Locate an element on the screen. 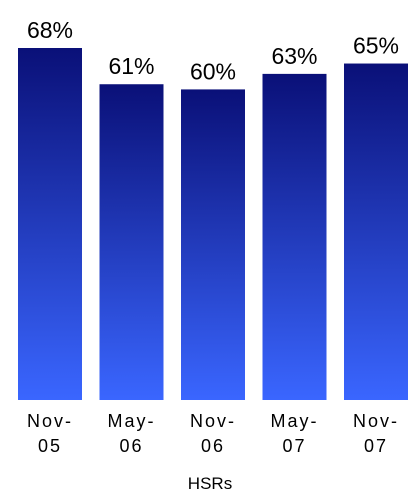 This screenshot has height=495, width=415. x-tick-label-0-0: Nov- is located at coordinates (50, 421).